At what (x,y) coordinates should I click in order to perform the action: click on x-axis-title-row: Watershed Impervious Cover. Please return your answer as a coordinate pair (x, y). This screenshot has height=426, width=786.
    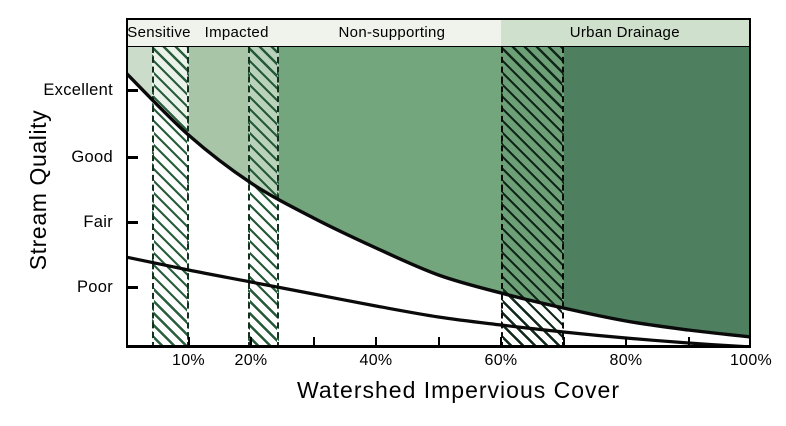
    Looking at the image, I should click on (438, 390).